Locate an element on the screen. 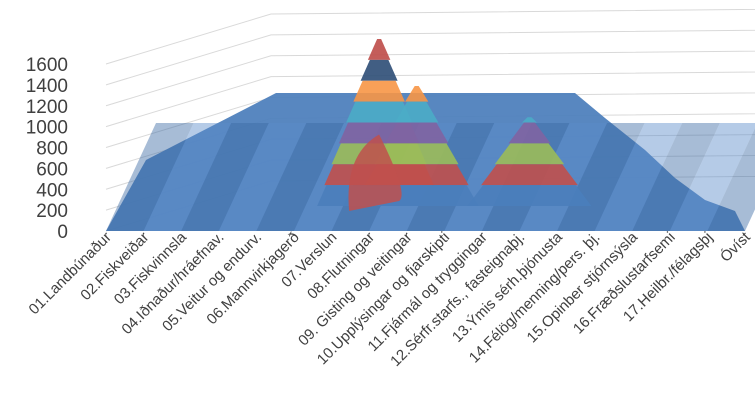 Image resolution: width=755 pixels, height=406 pixels. y-tick-label: 400 is located at coordinates (52, 190).